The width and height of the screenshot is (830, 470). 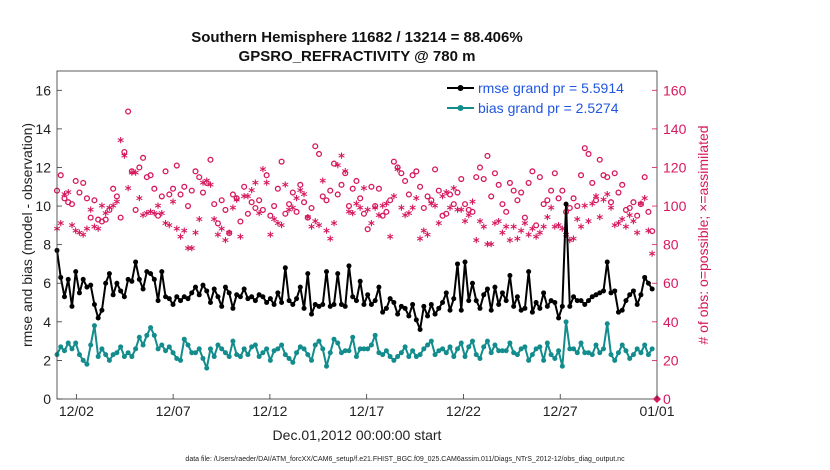 I want to click on right-tick-label: 120, so click(x=675, y=167).